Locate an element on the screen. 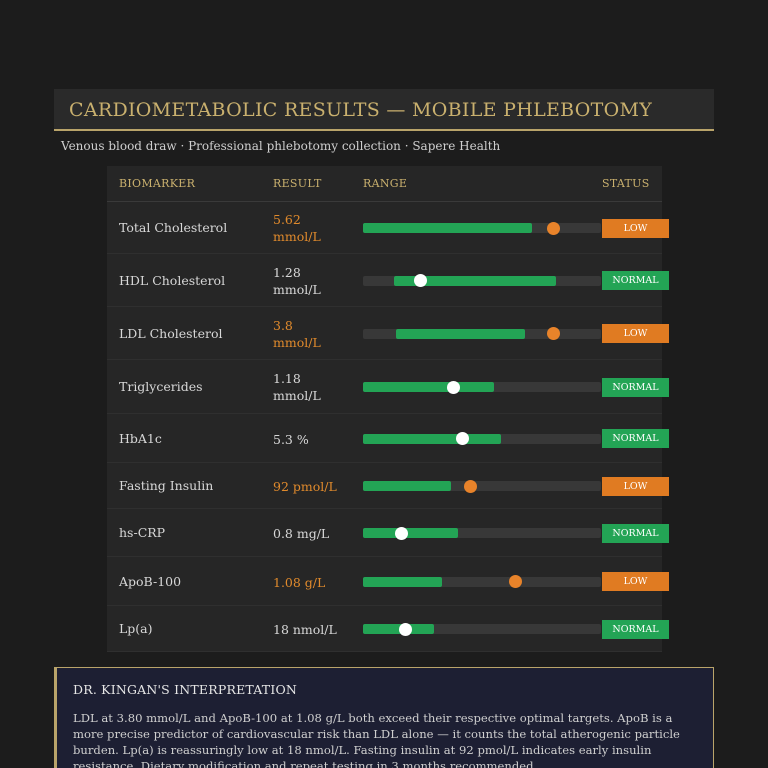 The width and height of the screenshot is (768, 768). biomarker-result: 1.08 g/L is located at coordinates (299, 582).